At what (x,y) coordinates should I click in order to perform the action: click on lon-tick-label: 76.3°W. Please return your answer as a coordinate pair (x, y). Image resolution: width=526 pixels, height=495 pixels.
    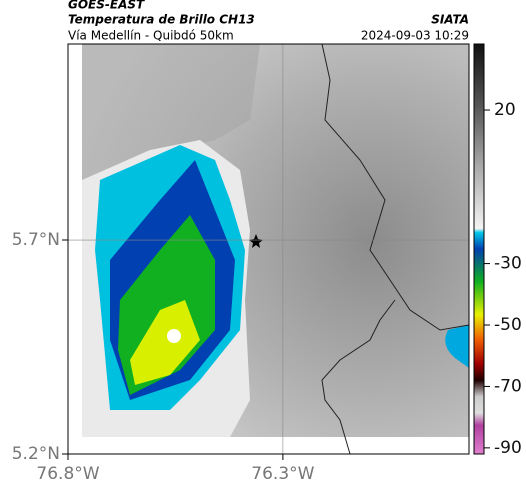
    Looking at the image, I should click on (282, 474).